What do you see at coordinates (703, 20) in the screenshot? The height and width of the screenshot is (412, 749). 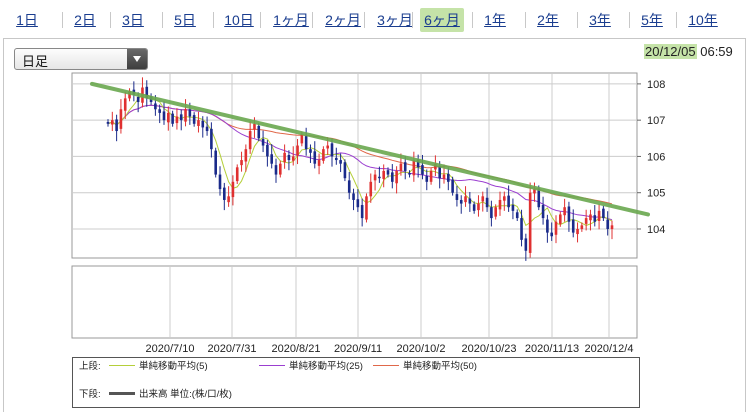 I see `tab-14: 10年` at bounding box center [703, 20].